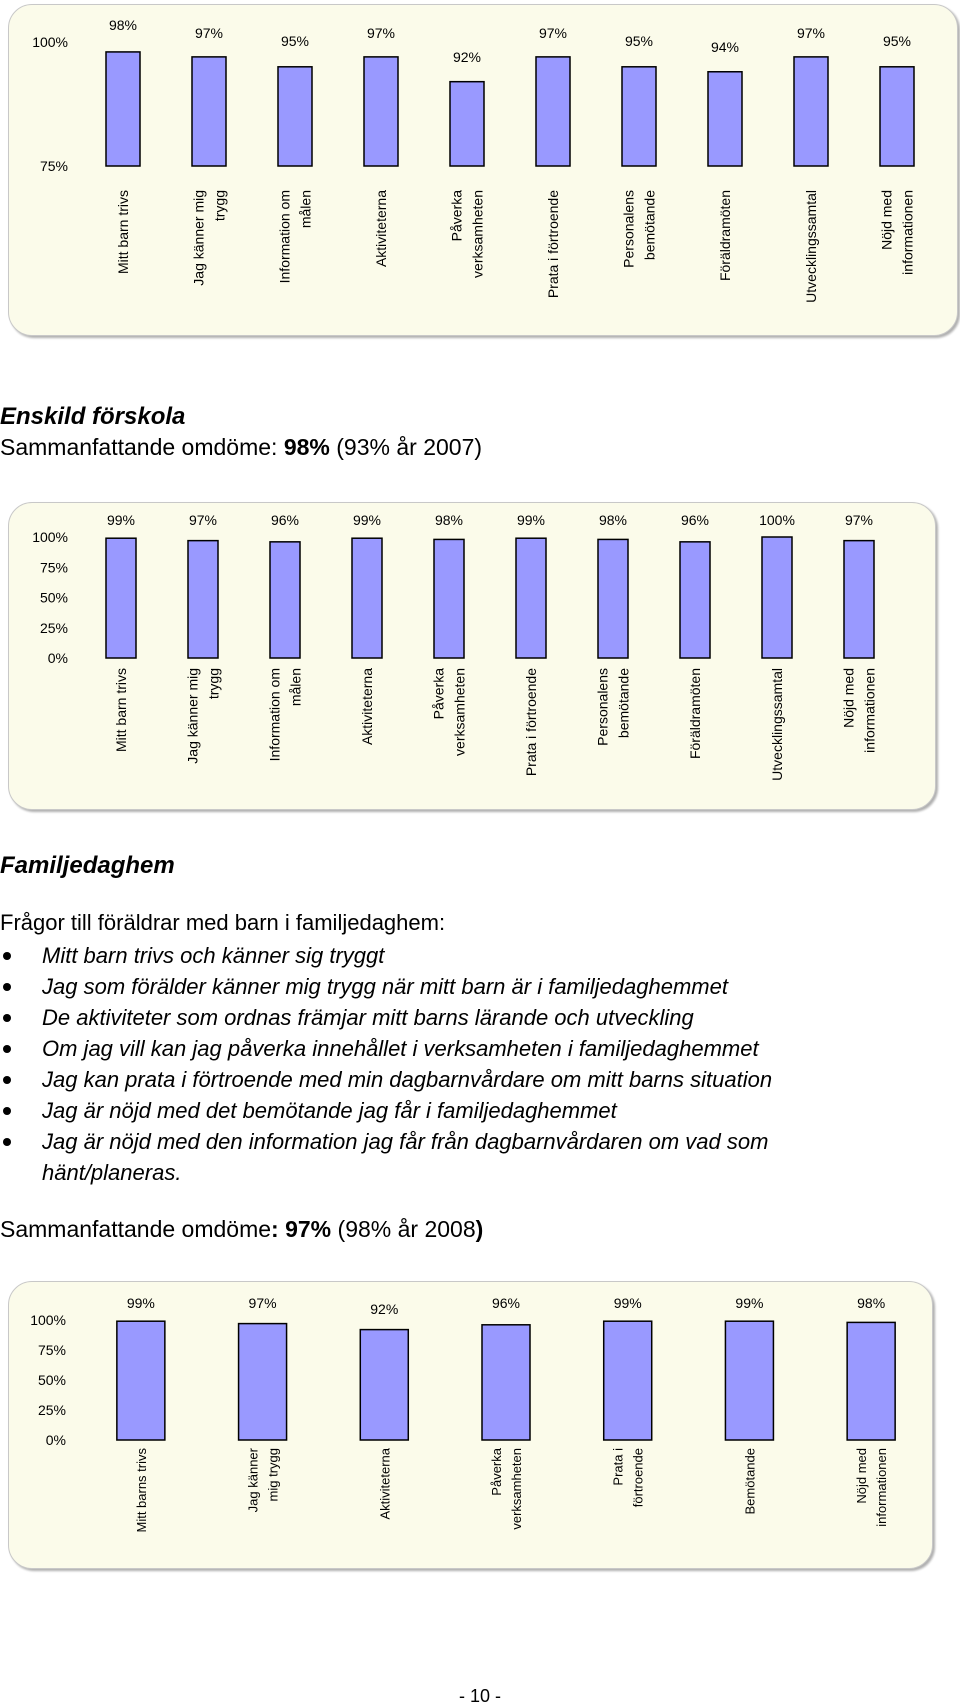 The image size is (960, 1706). I want to click on chart2-category-label: Utvecklingssamtal, so click(777, 724).